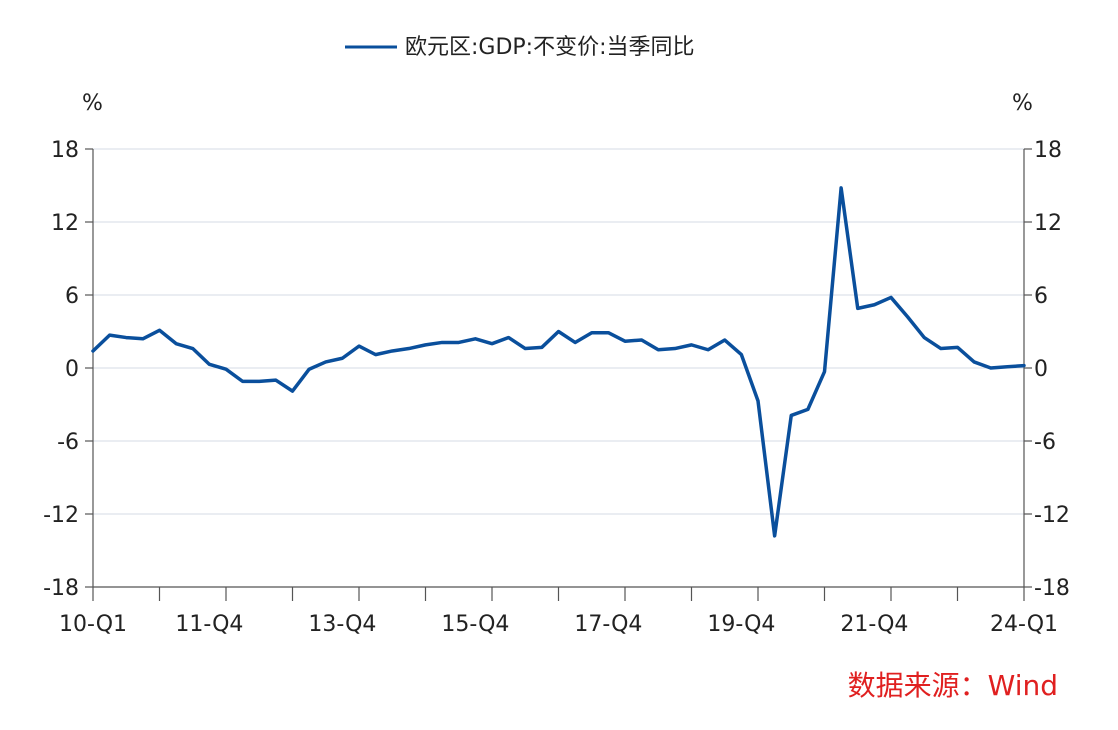 This screenshot has height=730, width=1118. Describe the element at coordinates (1022, 103) in the screenshot. I see `y-unit-right: %` at that location.